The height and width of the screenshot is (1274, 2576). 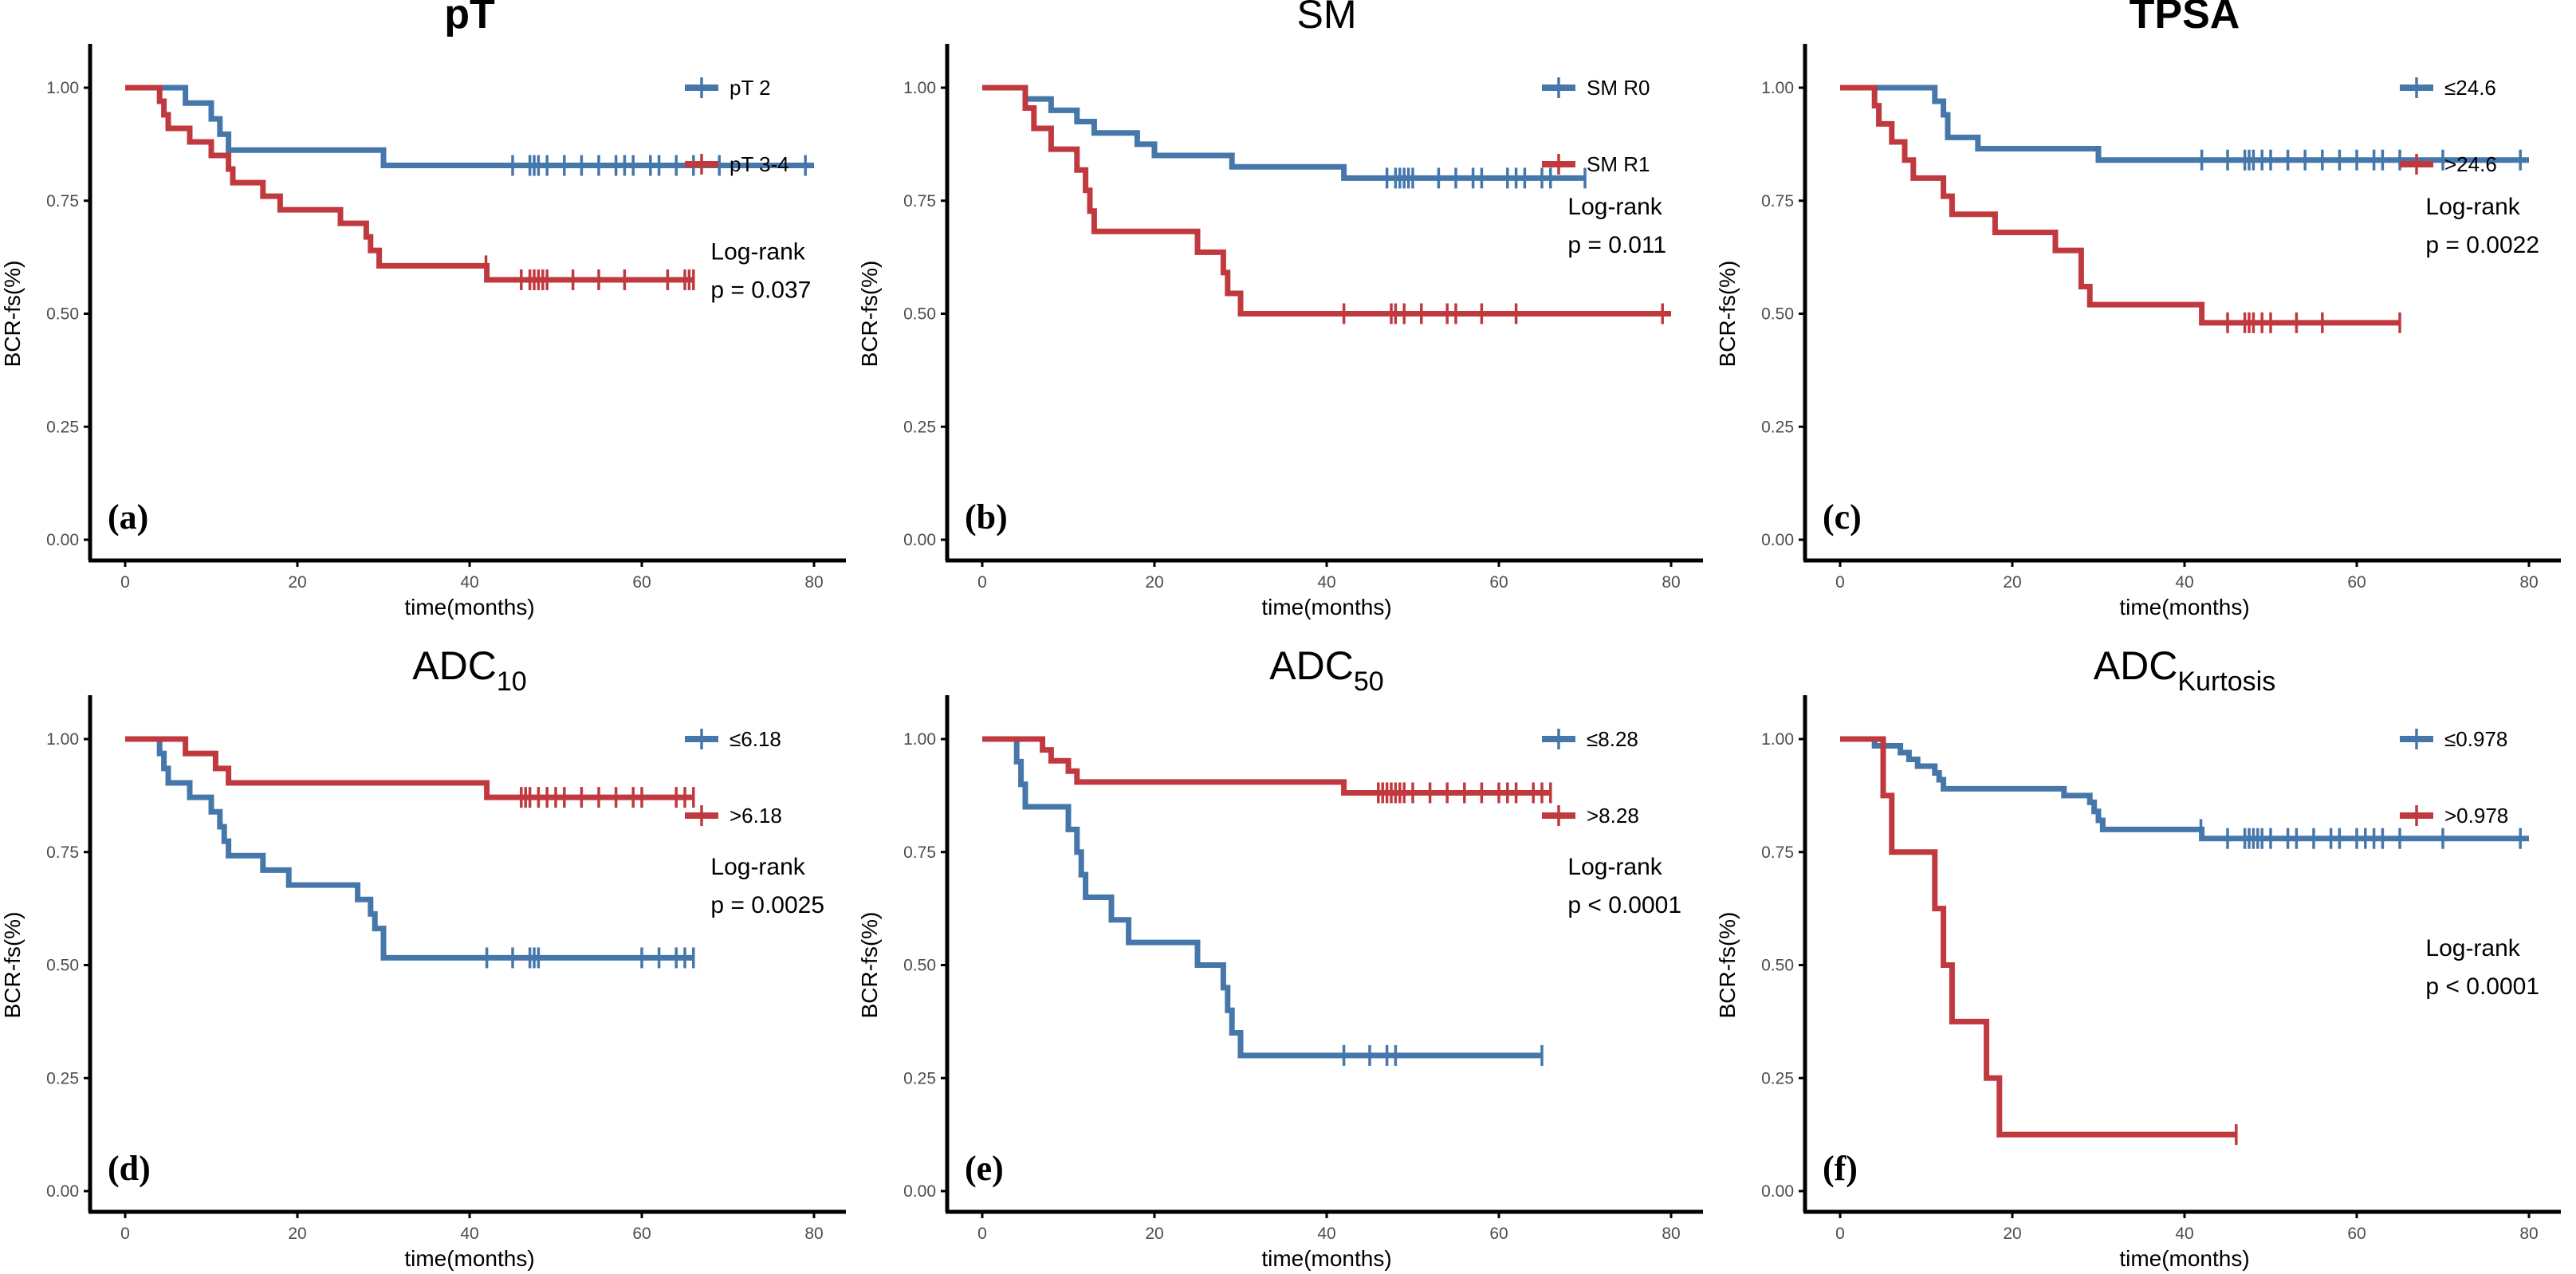 I want to click on legend-label: >24.6, so click(x=2471, y=164).